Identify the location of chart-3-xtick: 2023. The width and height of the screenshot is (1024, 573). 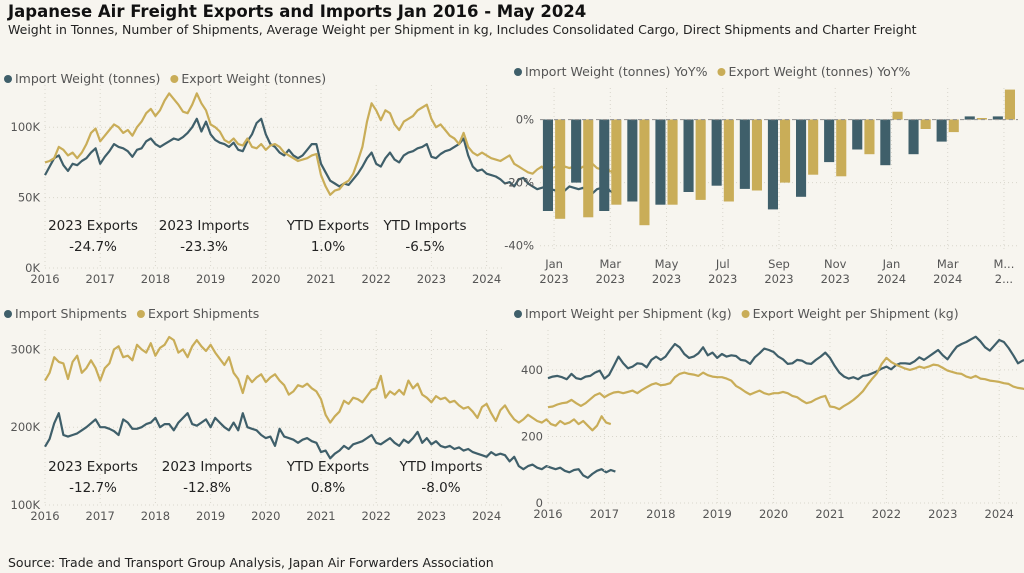
(942, 514).